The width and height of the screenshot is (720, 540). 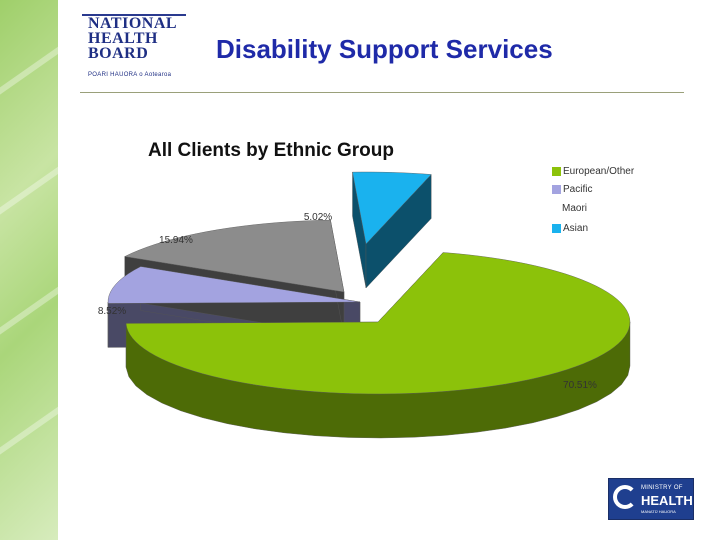 What do you see at coordinates (271, 150) in the screenshot?
I see `chart-title: All Clients by Ethnic Group` at bounding box center [271, 150].